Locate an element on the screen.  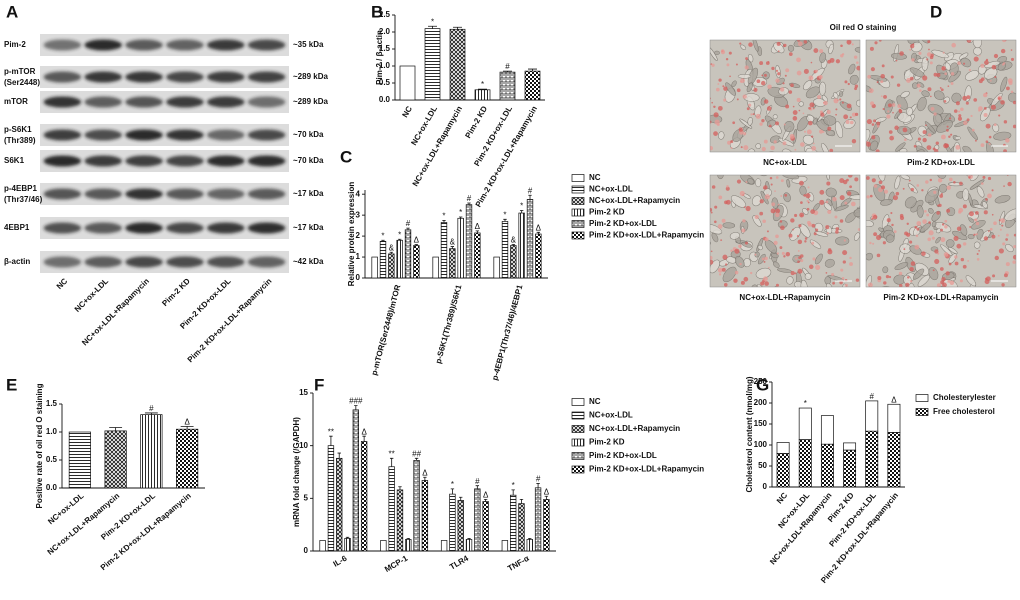
legend-swatch is located at coordinates (578, 178).